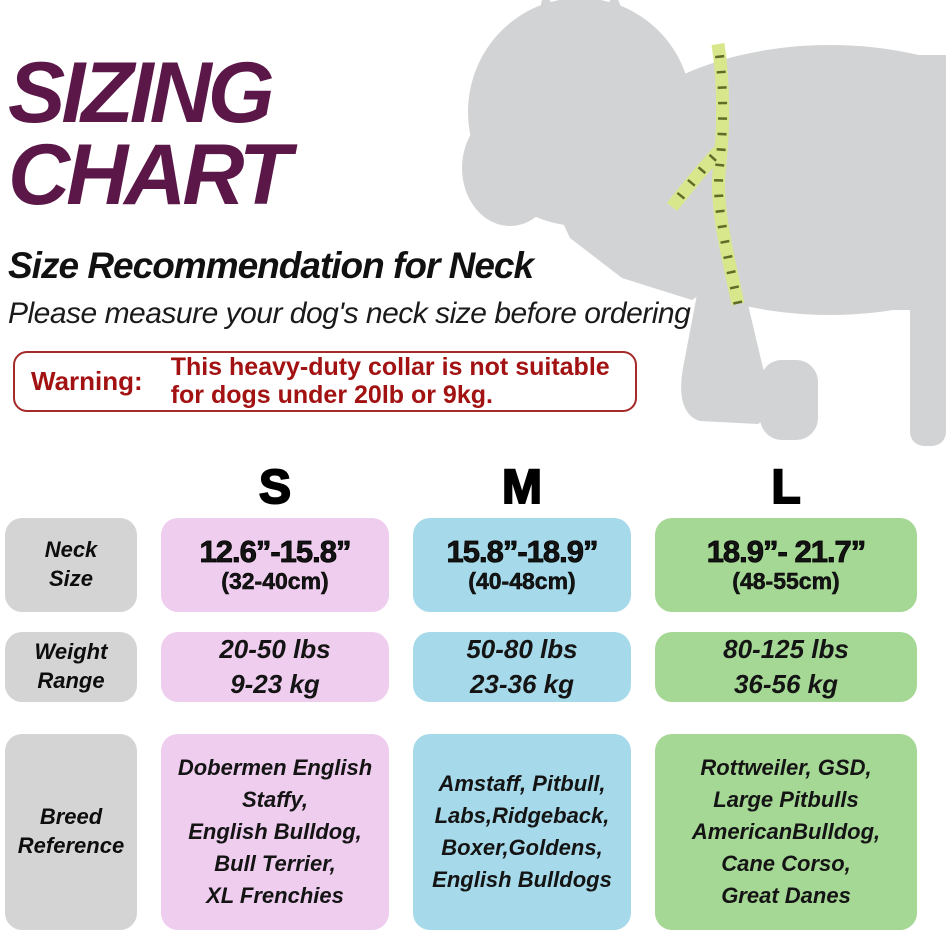 Image resolution: width=946 pixels, height=936 pixels. I want to click on cell-weight-range-l: 80-125 lbs 36-56 kg, so click(786, 667).